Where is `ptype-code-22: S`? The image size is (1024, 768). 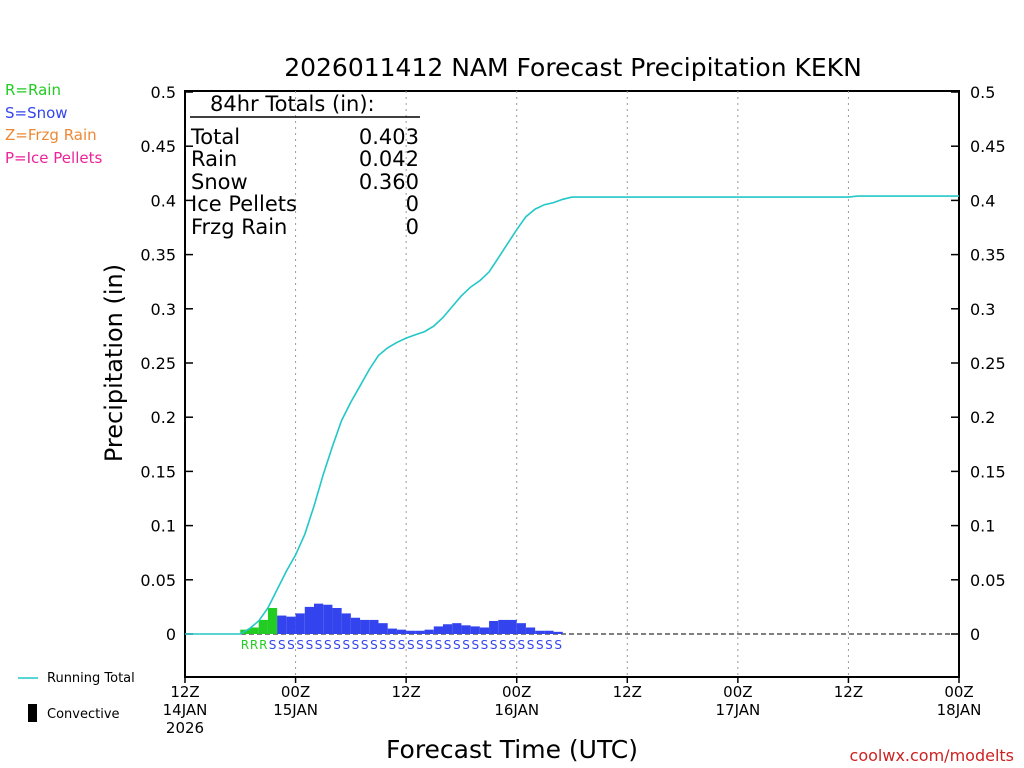
ptype-code-22: S is located at coordinates (448, 645).